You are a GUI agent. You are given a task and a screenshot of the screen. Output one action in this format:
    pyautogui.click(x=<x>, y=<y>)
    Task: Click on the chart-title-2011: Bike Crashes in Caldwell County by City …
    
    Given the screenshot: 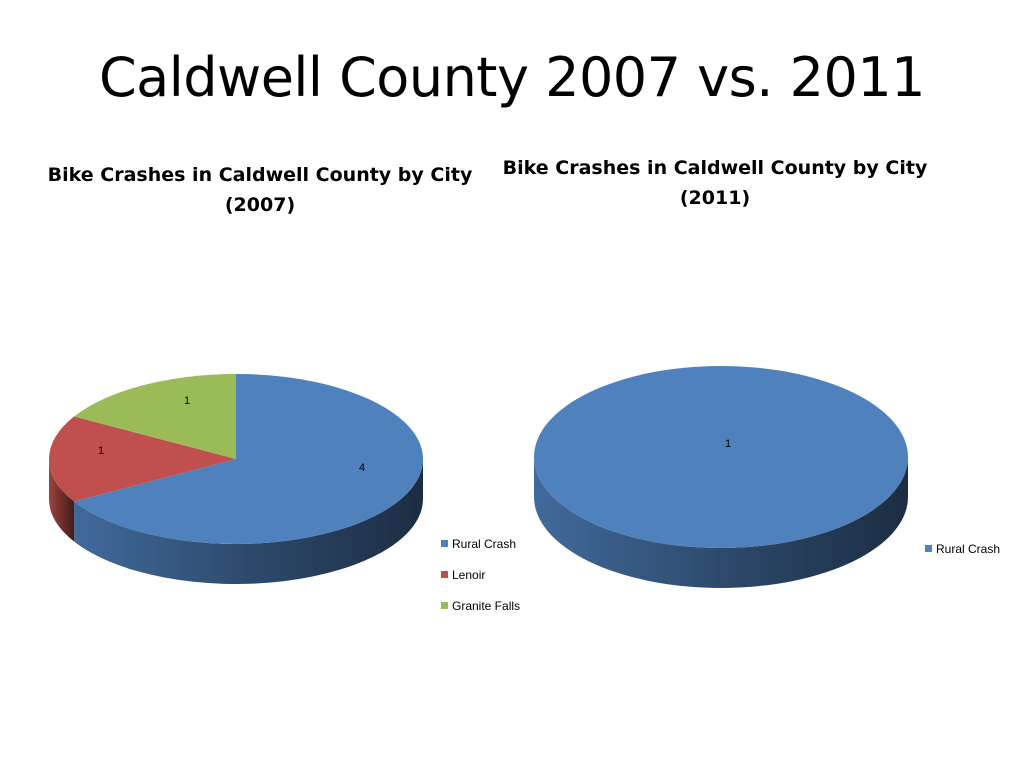 What is the action you would take?
    pyautogui.click(x=715, y=183)
    